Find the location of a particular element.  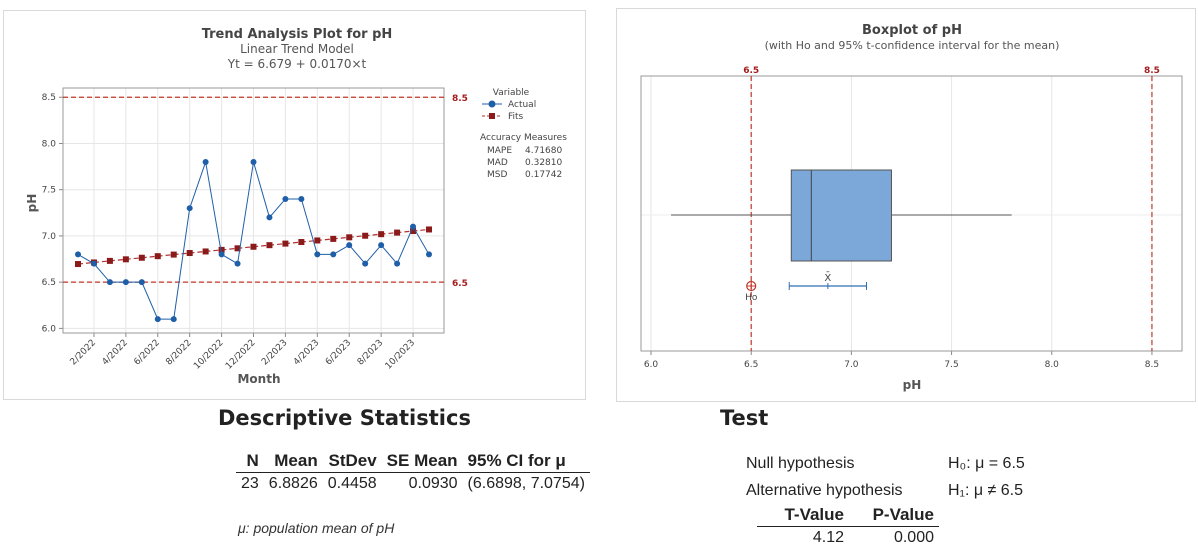

x-tick-label: 12/2022 is located at coordinates (241, 355).